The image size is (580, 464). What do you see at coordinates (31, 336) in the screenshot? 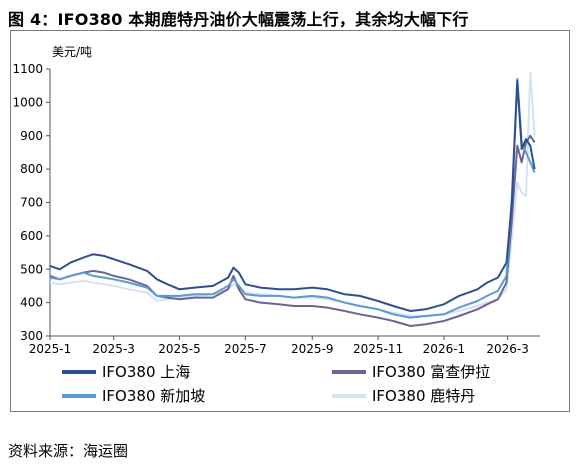
I see `y-tick-label: 300` at bounding box center [31, 336].